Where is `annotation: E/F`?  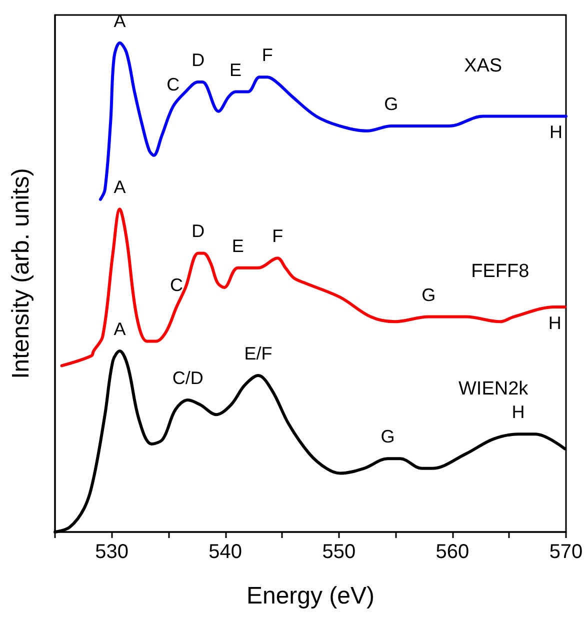
annotation: E/F is located at coordinates (258, 353).